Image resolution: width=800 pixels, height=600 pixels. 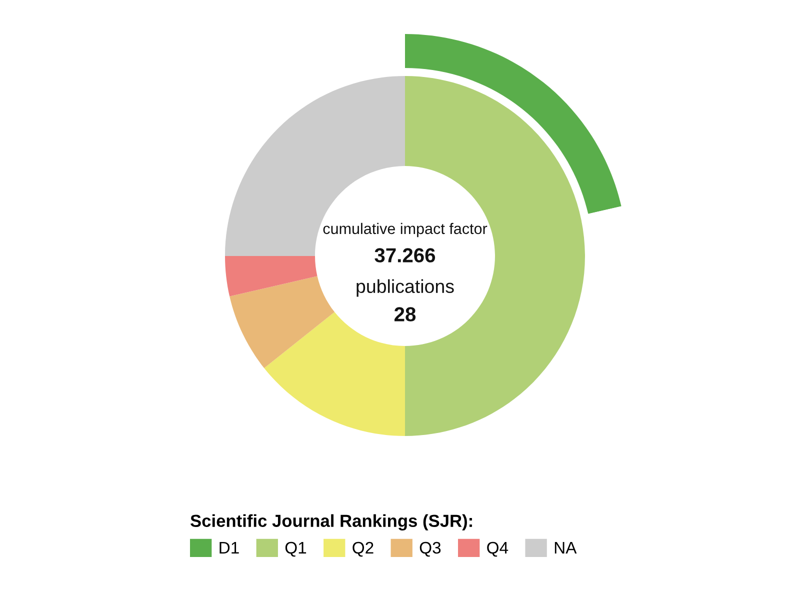 What do you see at coordinates (295, 549) in the screenshot?
I see `legend-label: Q1` at bounding box center [295, 549].